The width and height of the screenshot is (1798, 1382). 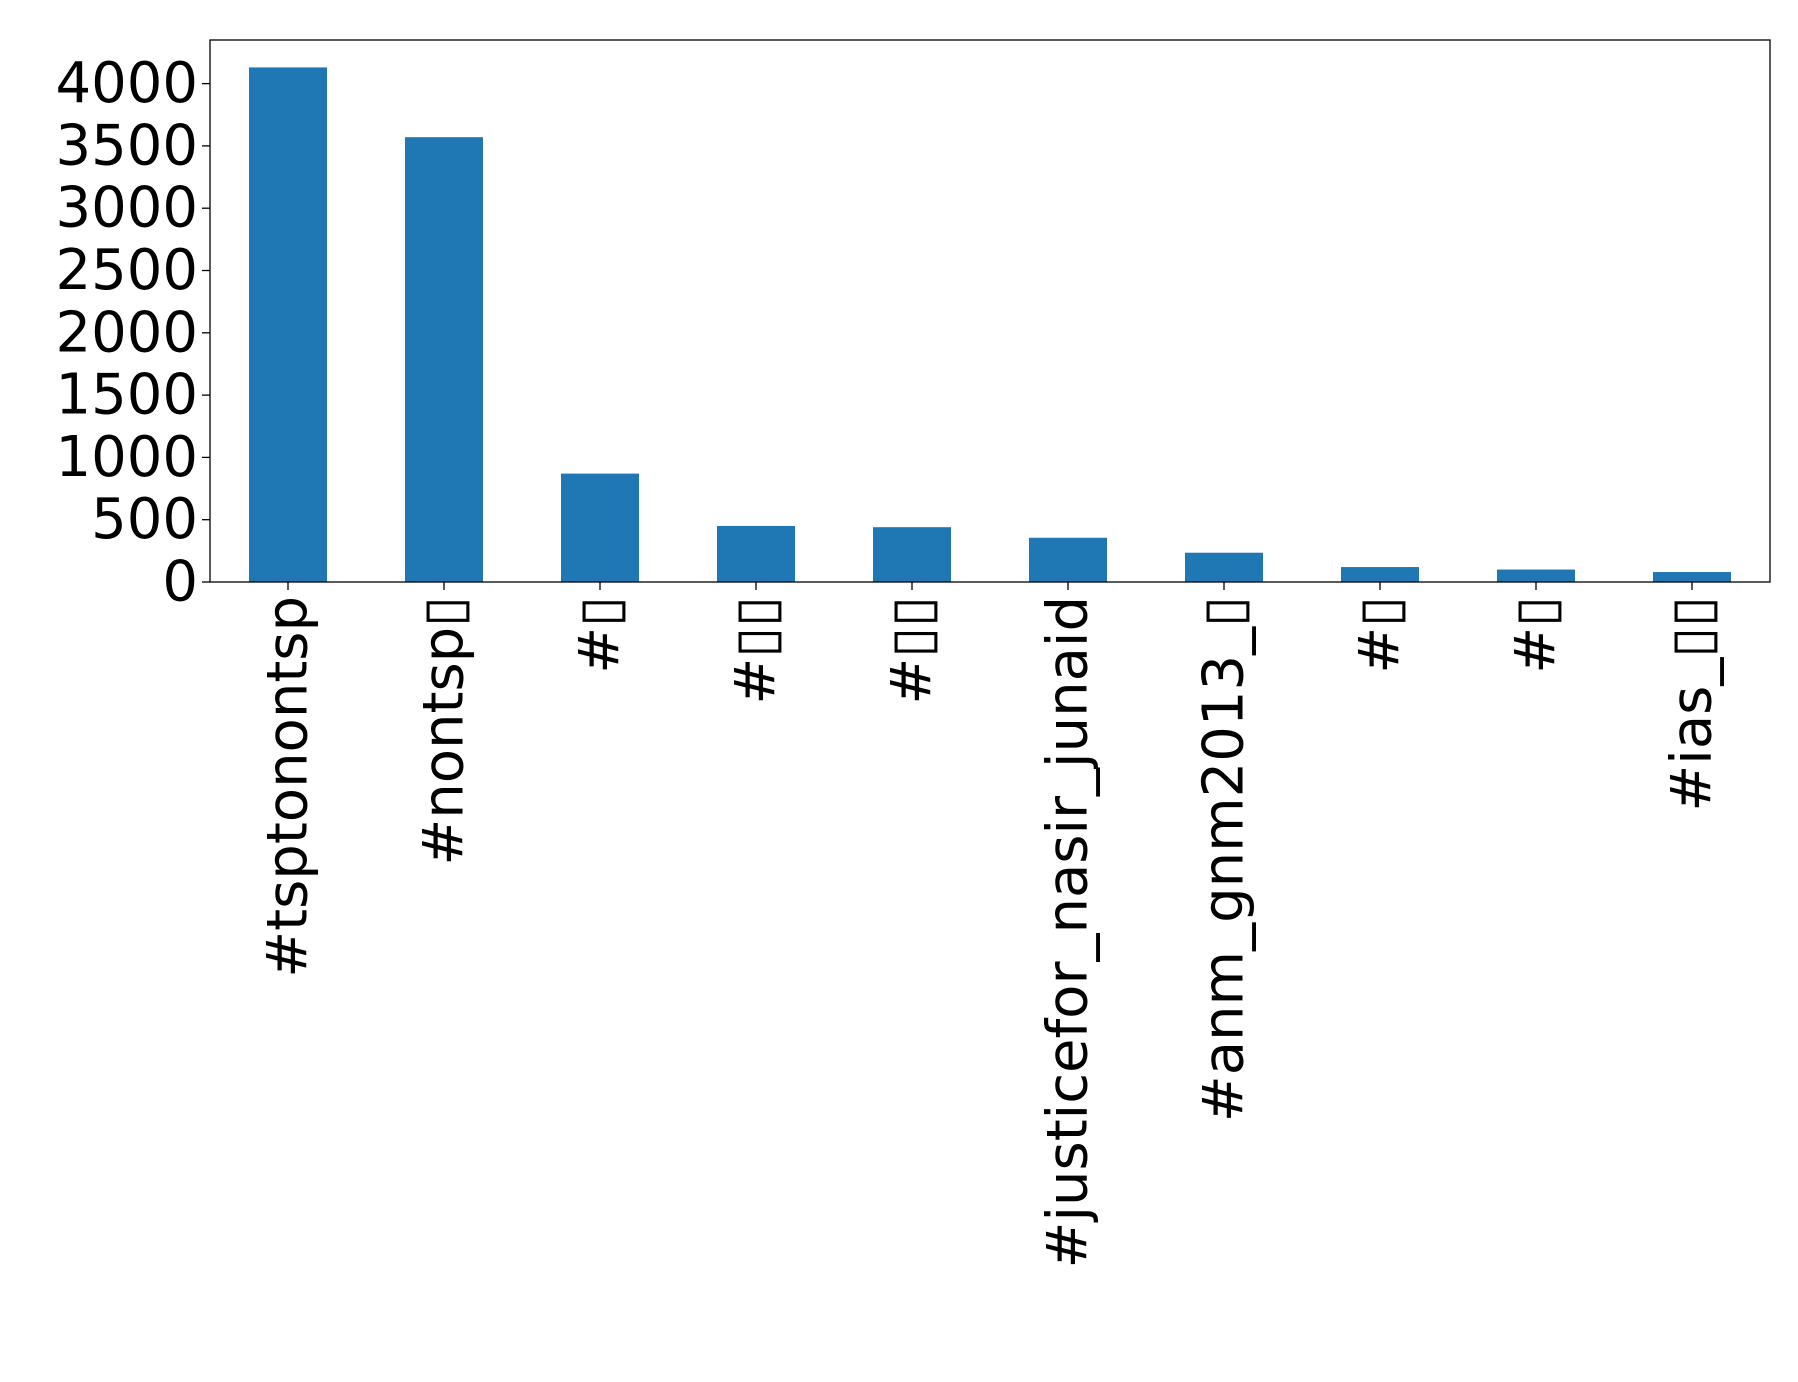 I want to click on x-tick-label: #justicefor_nasir_junaid, so click(x=1068, y=932).